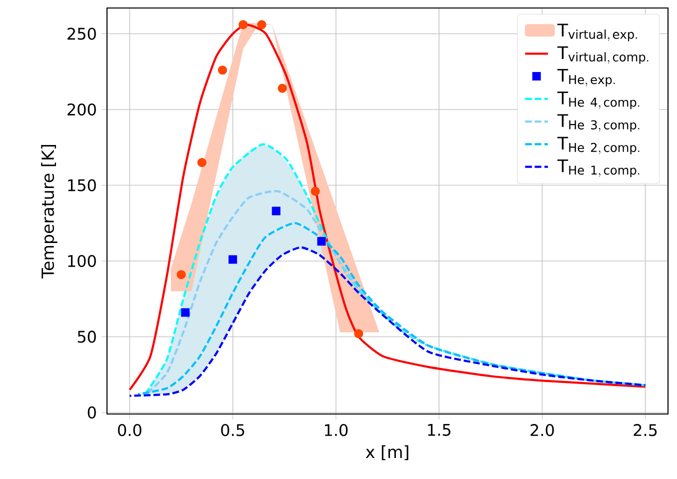 The width and height of the screenshot is (677, 479). I want to click on x-tick-label: 1.0, so click(336, 430).